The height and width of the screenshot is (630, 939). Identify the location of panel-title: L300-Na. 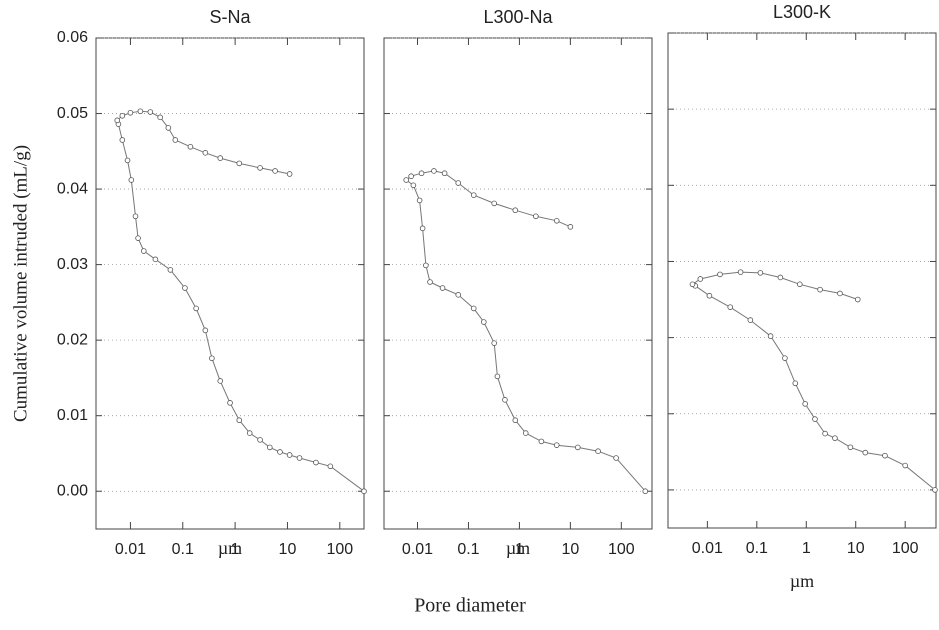
(518, 17).